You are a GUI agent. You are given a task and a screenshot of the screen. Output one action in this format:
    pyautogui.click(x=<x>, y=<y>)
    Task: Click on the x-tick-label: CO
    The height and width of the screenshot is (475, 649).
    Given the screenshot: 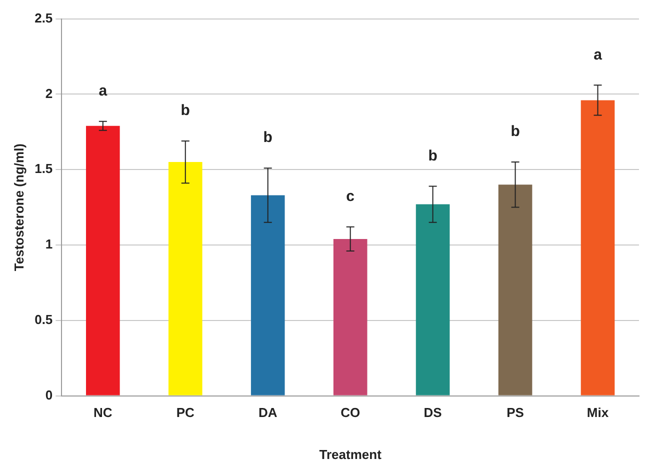 What is the action you would take?
    pyautogui.click(x=350, y=412)
    